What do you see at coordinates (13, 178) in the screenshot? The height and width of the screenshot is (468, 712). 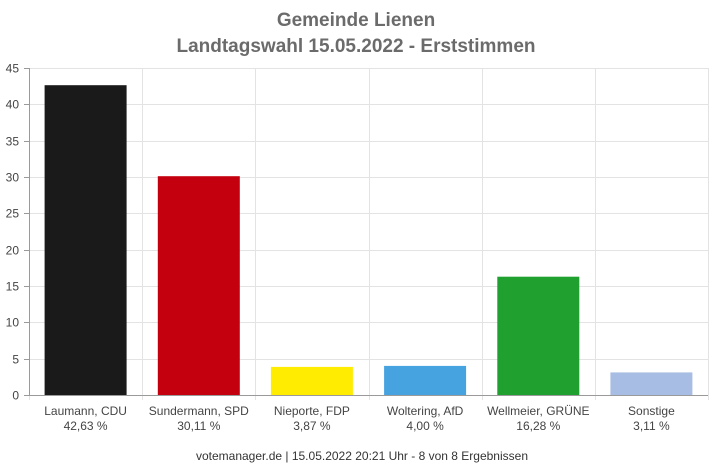 I see `y-tick-label: 30` at bounding box center [13, 178].